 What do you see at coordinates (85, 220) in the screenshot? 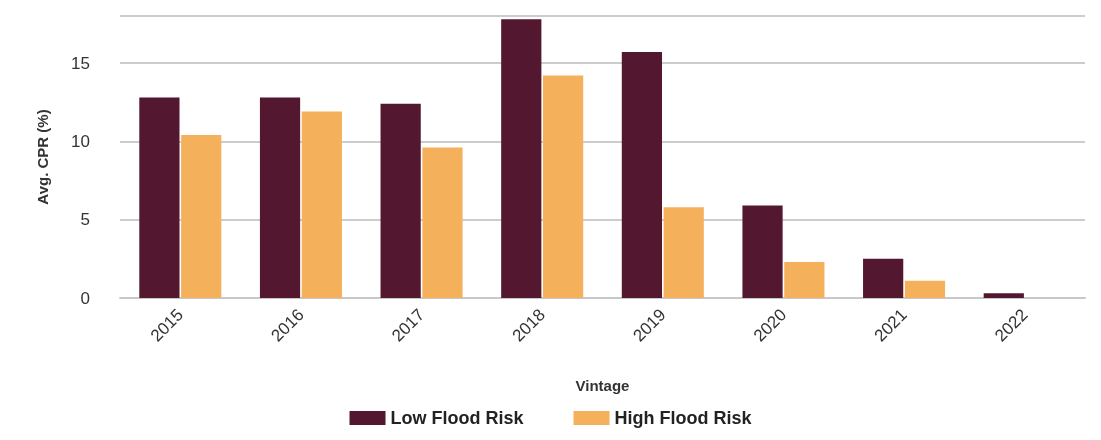
I see `y-tick-label: 5` at bounding box center [85, 220].